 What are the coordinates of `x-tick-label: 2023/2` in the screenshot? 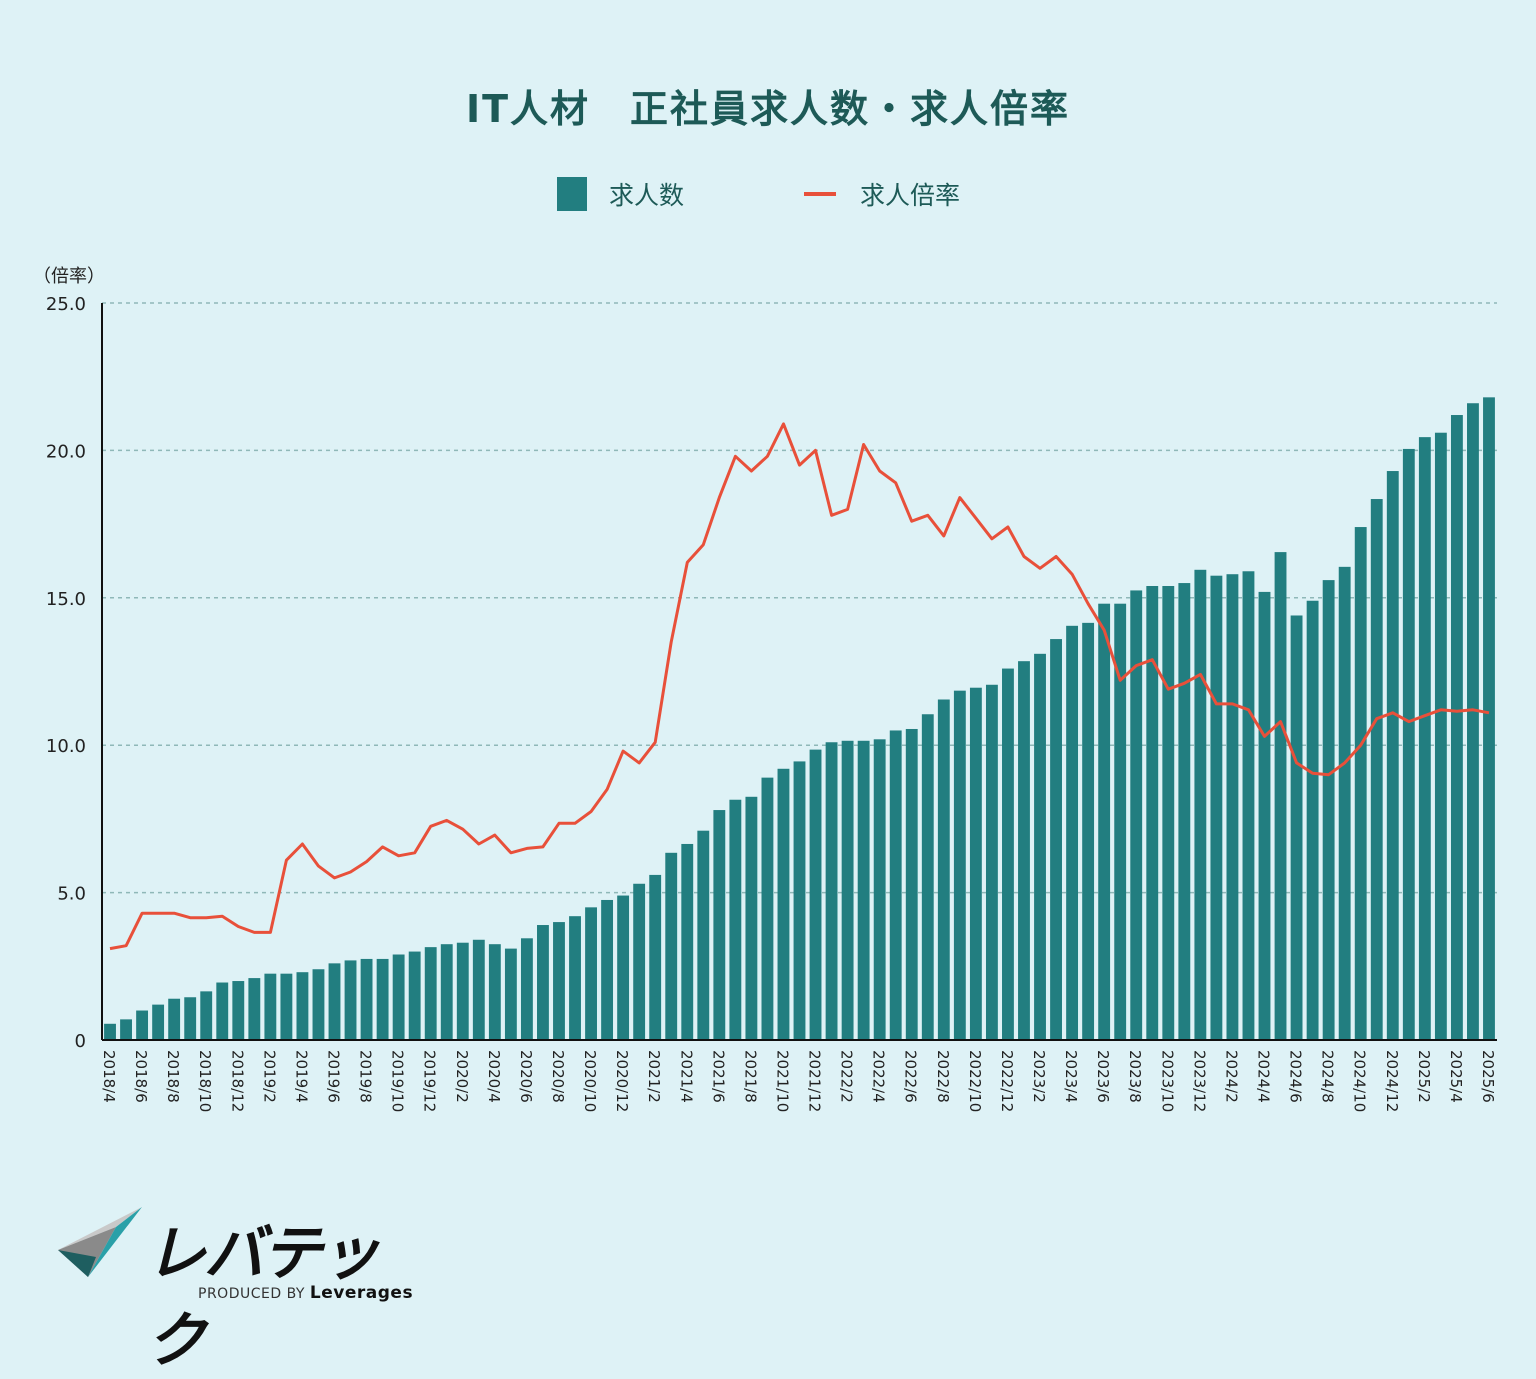 It's located at (1039, 1076).